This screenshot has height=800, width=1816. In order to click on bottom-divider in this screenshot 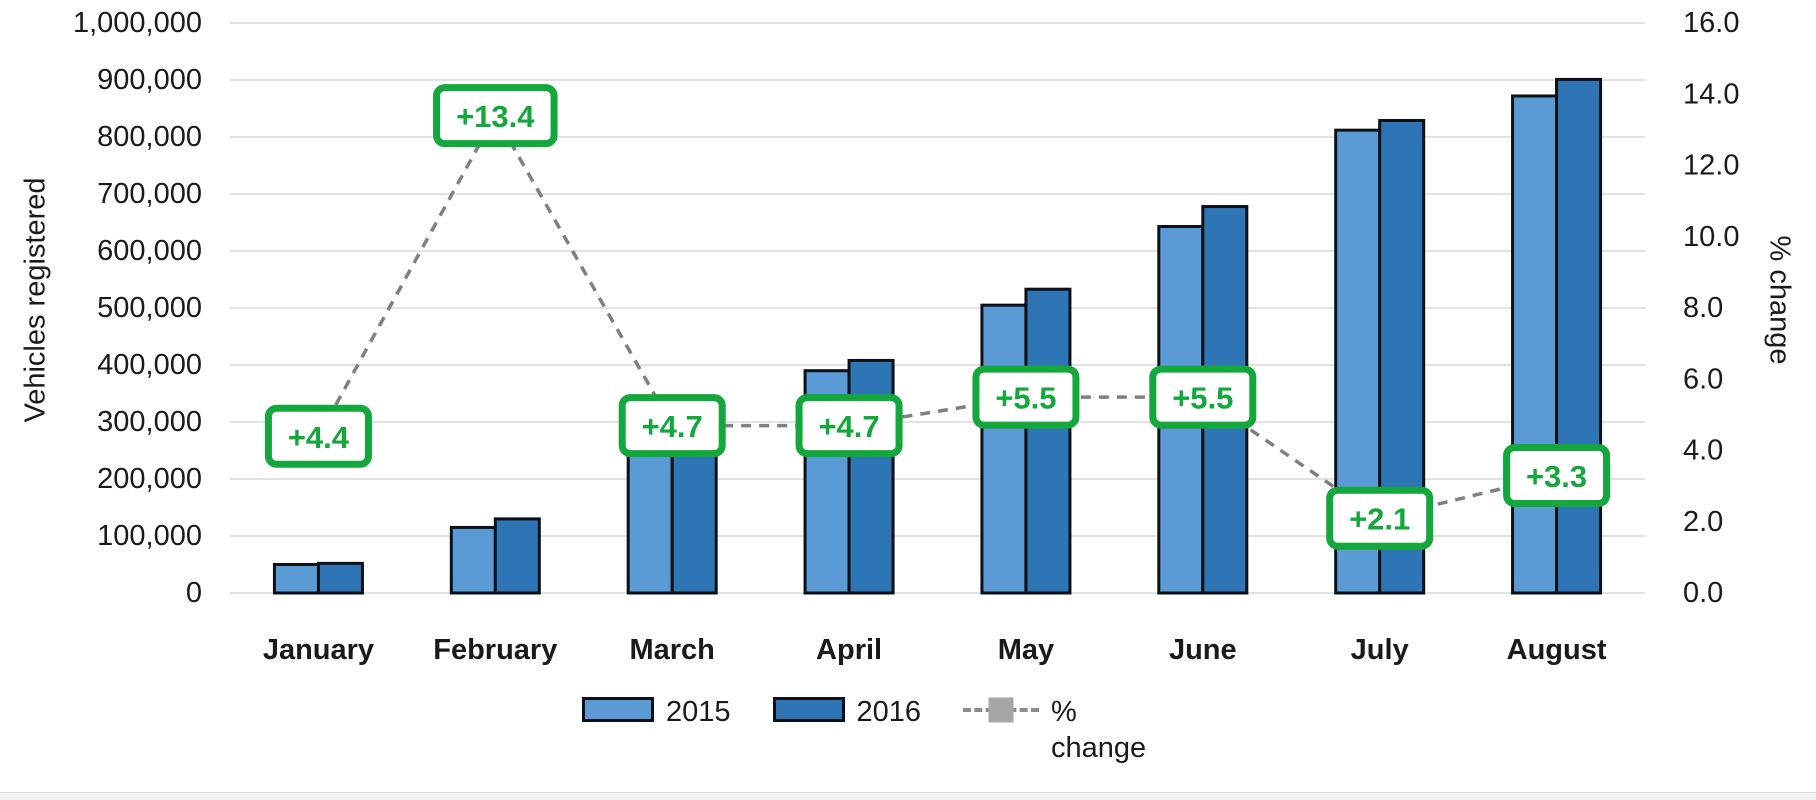, I will do `click(908, 796)`.